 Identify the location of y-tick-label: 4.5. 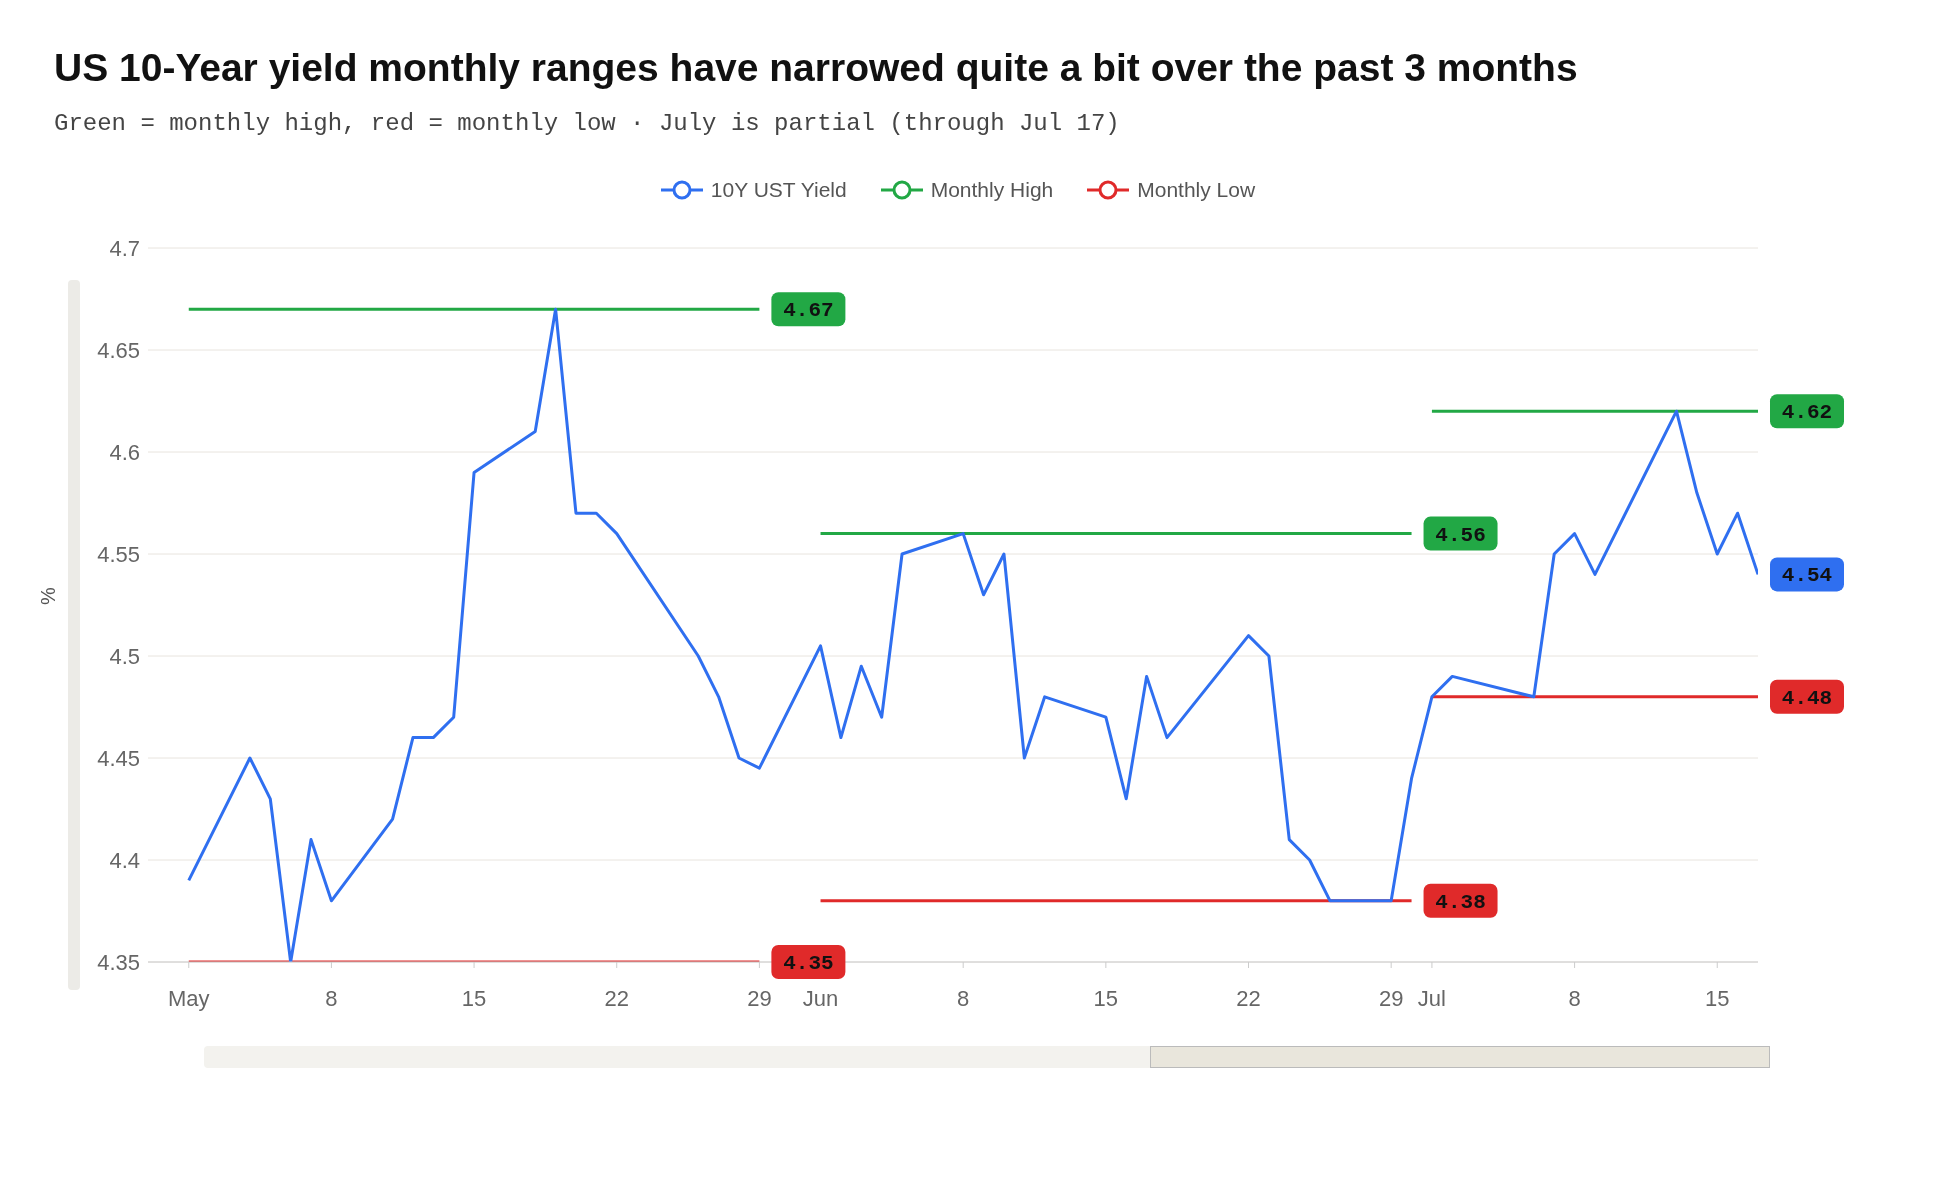
(124, 656).